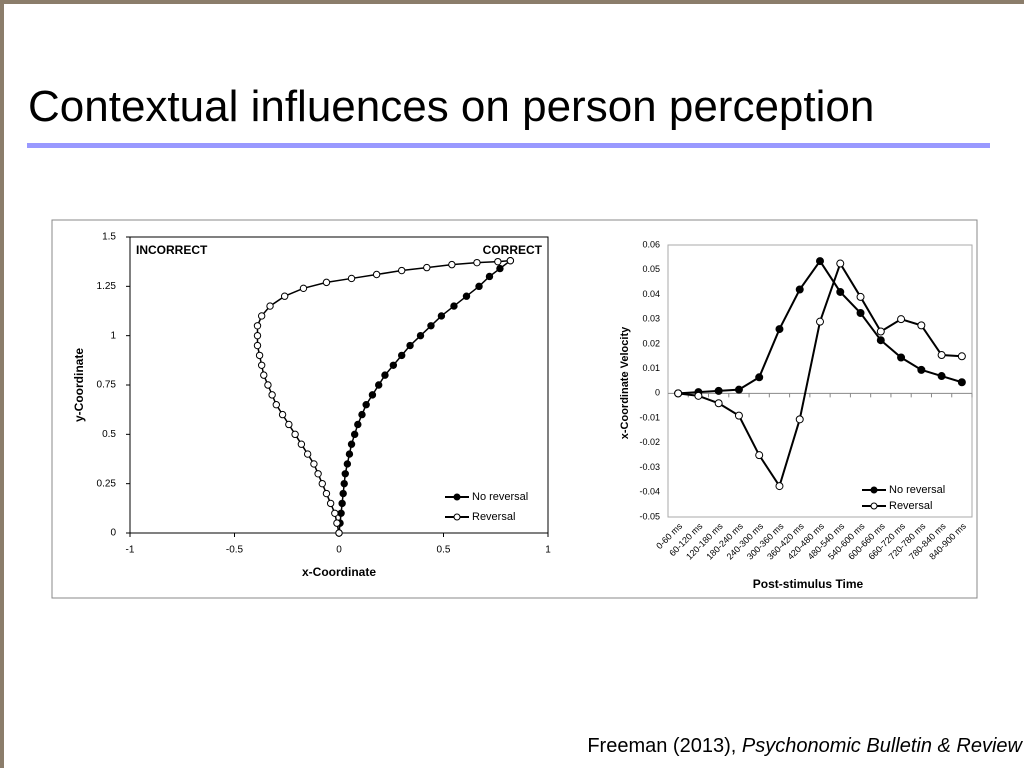 The height and width of the screenshot is (768, 1024). I want to click on citation-text: Freeman (2013),, so click(662, 746).